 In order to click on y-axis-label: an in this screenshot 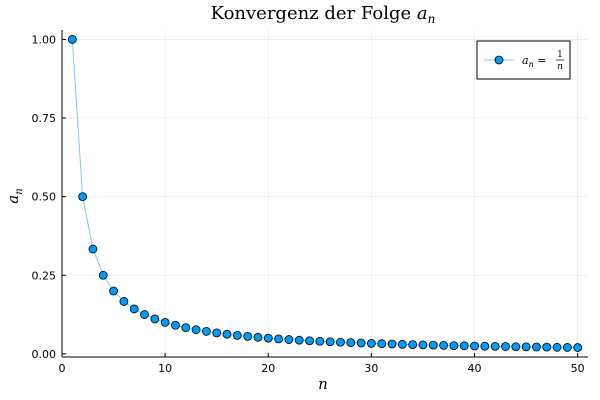, I will do `click(14, 195)`.